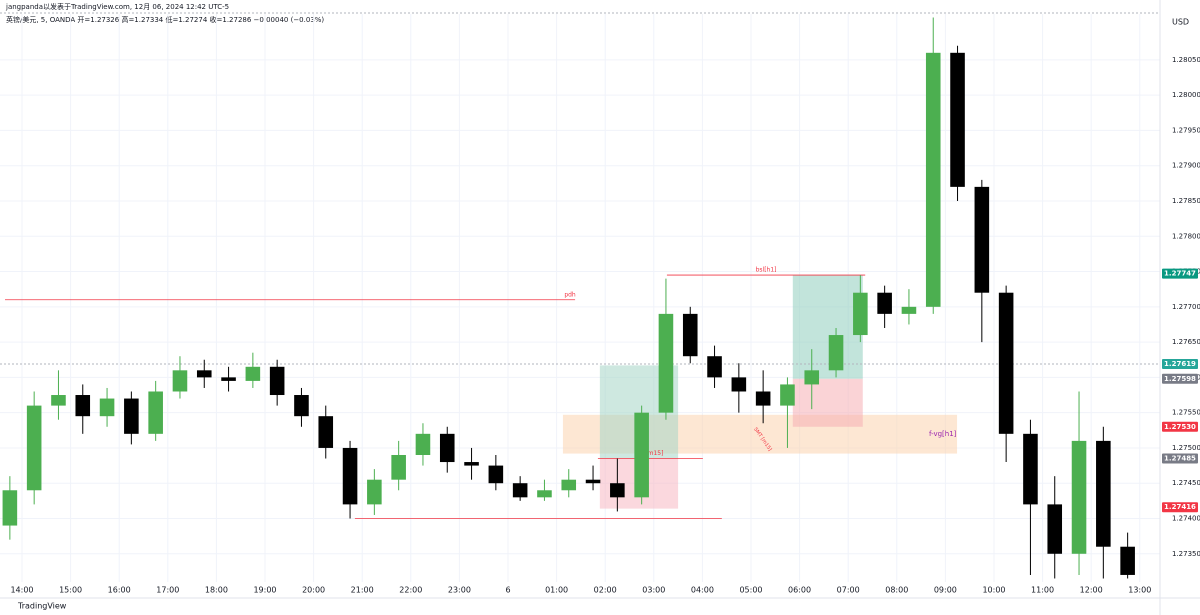  I want to click on level-label: pdh, so click(570, 294).